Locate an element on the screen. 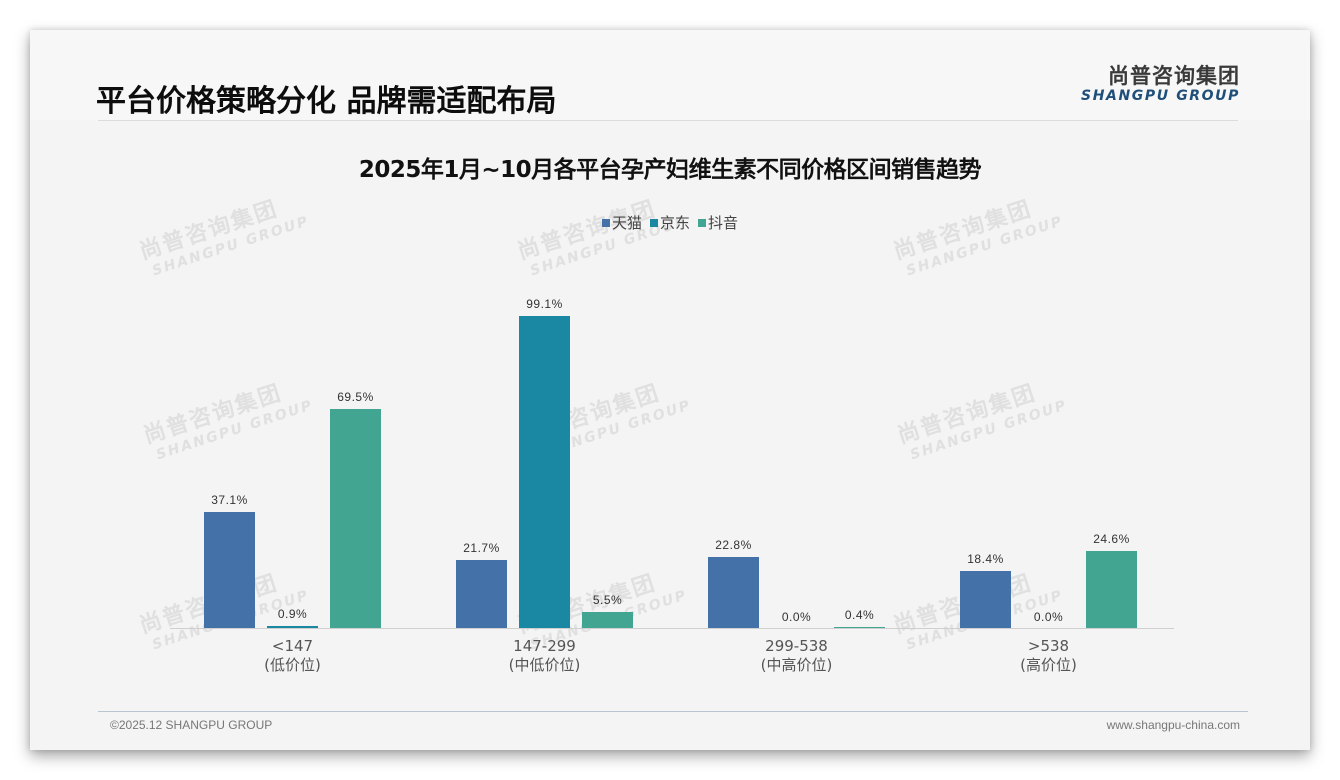 The height and width of the screenshot is (780, 1340). data-label: 24.6% is located at coordinates (1111, 539).